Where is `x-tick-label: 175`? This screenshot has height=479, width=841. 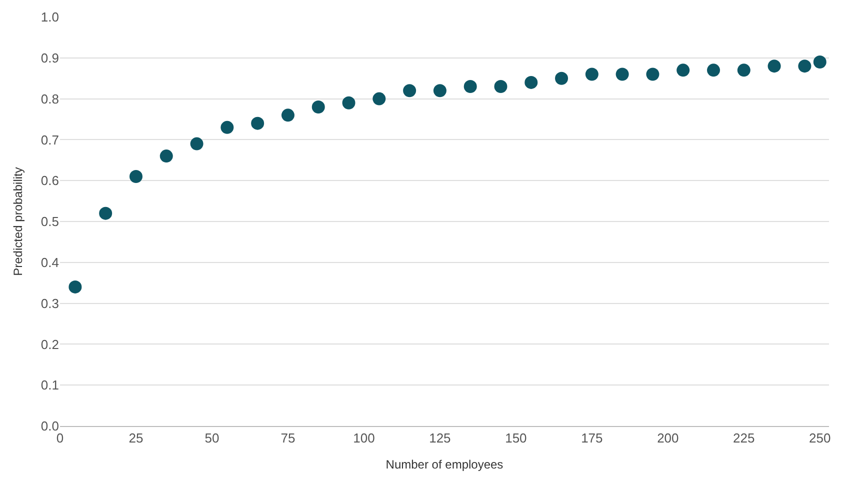
x-tick-label: 175 is located at coordinates (592, 438).